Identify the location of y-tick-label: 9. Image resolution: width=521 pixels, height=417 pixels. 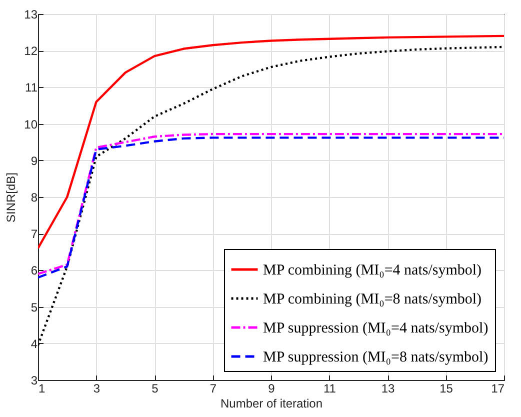
(34, 161).